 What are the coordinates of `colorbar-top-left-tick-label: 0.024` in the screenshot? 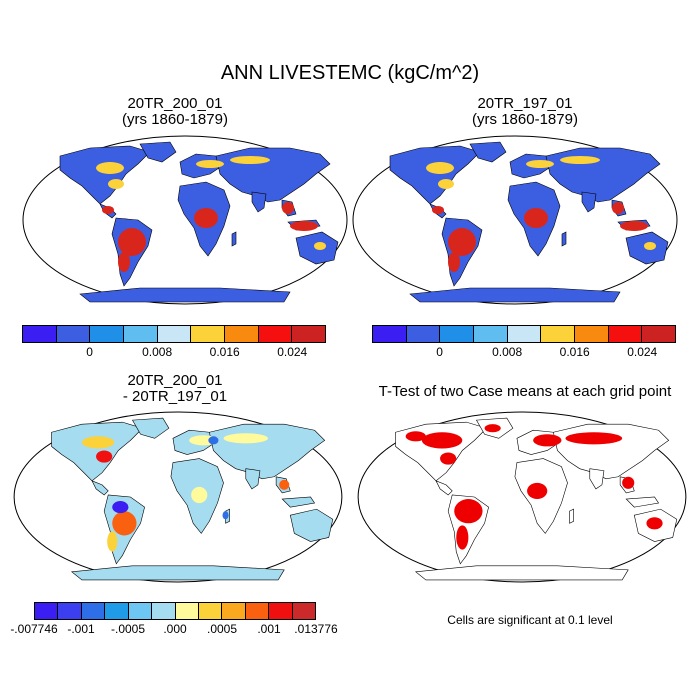 It's located at (292, 352).